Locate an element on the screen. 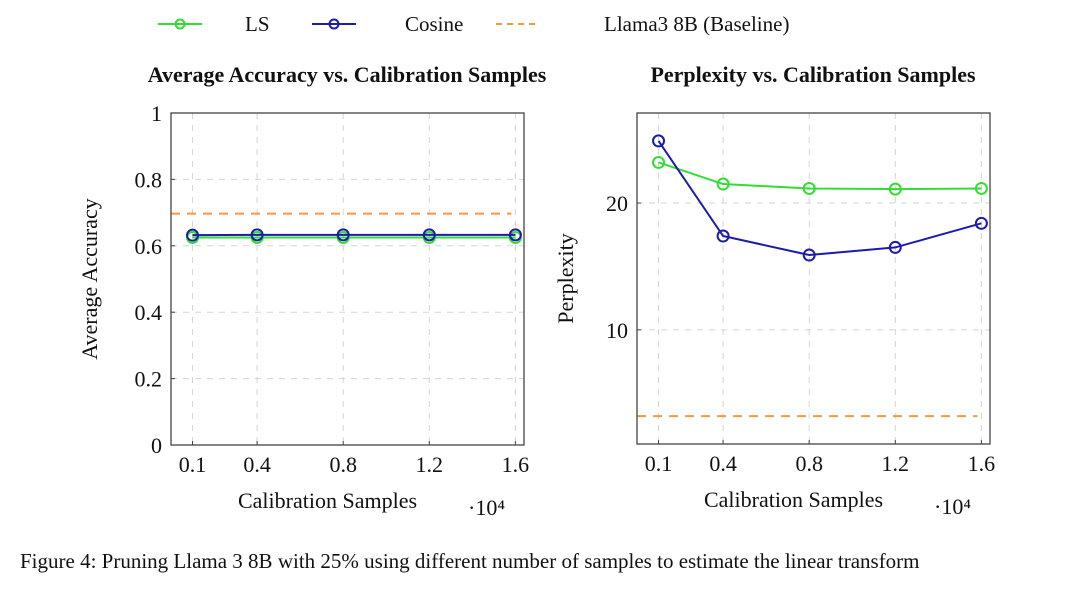 The image size is (1080, 612). legend-item: Llama3 8B (Baseline) is located at coordinates (642, 24).